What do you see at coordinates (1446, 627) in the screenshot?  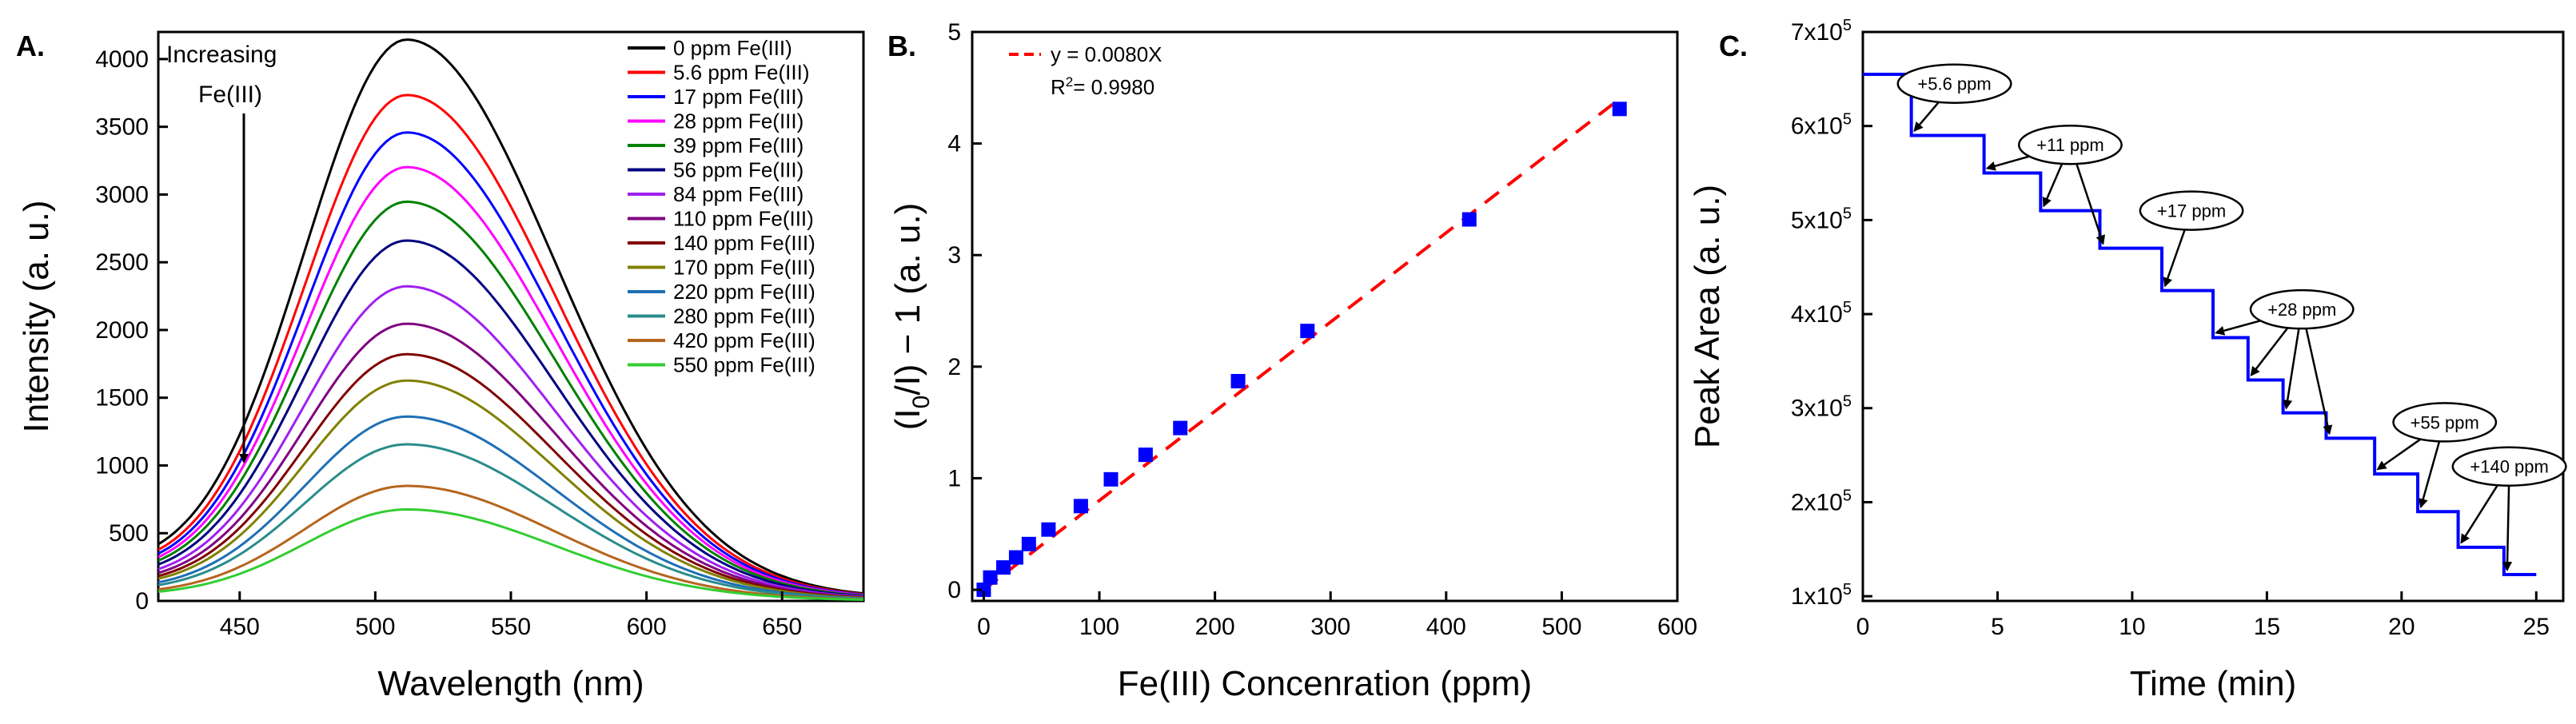 I see `x-tick-label-b: 400` at bounding box center [1446, 627].